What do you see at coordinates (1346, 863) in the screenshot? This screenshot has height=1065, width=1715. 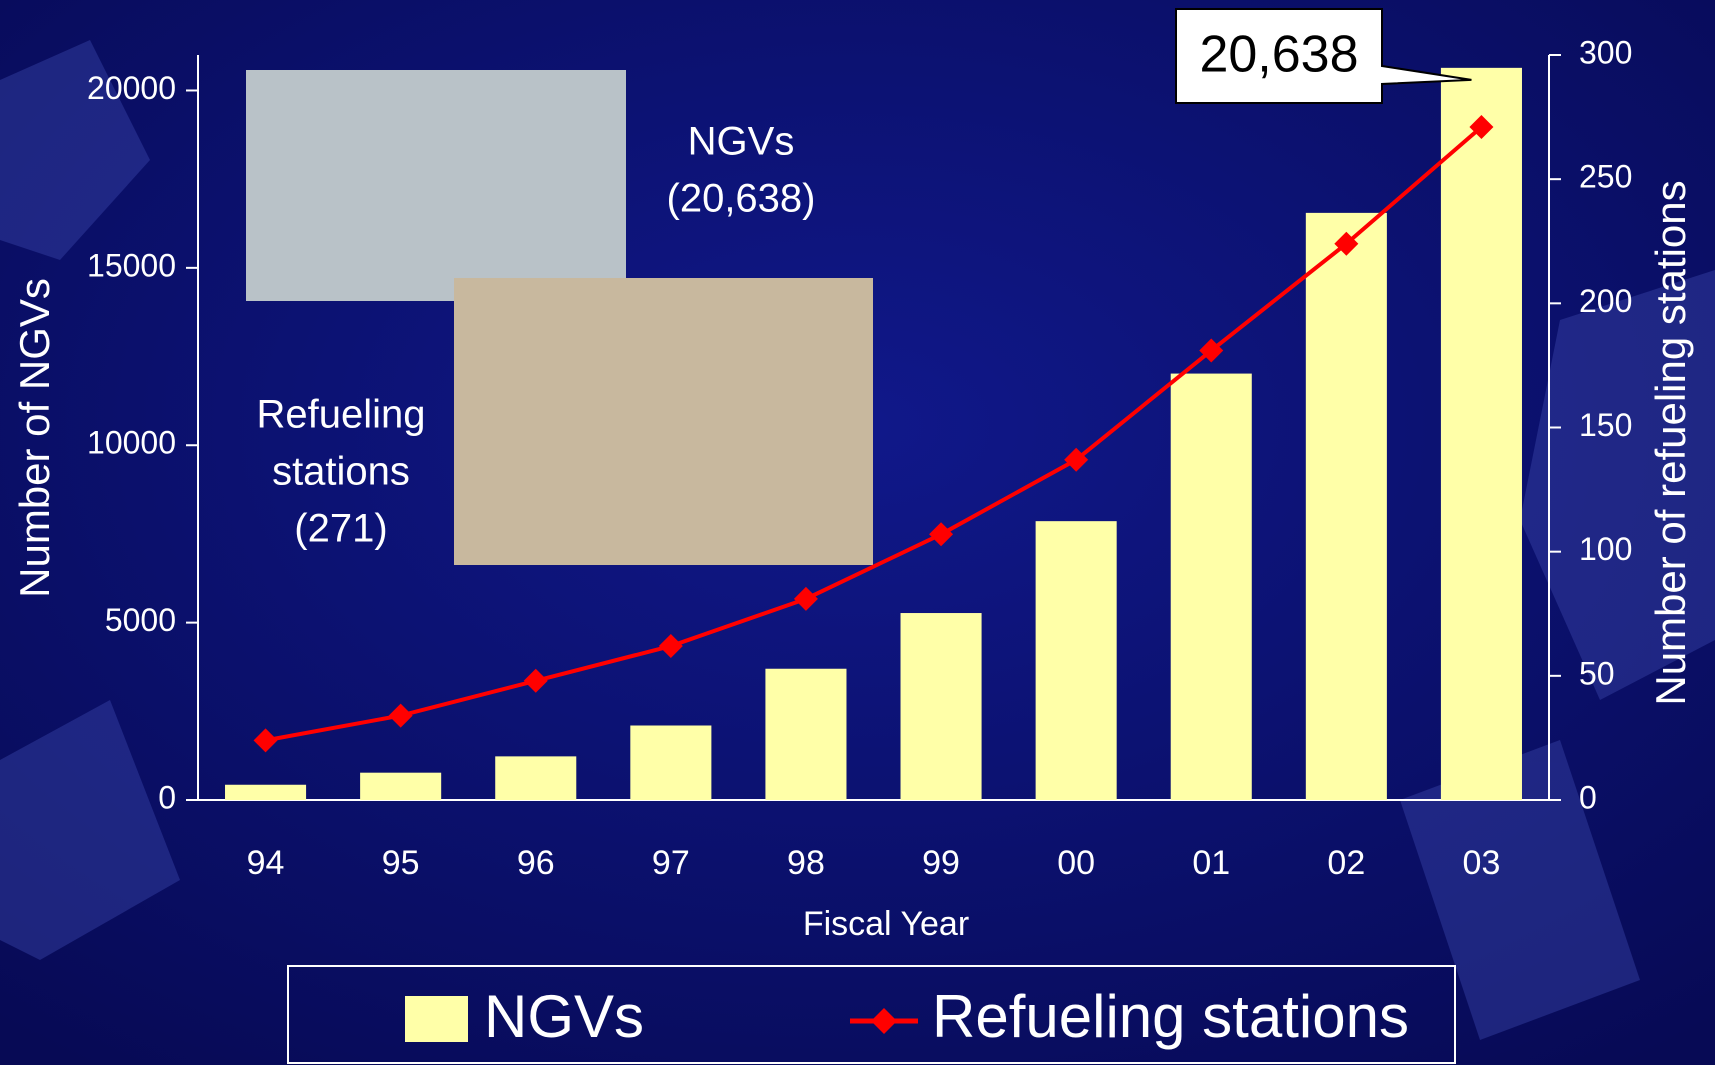 I see `x-tick-label: 02` at bounding box center [1346, 863].